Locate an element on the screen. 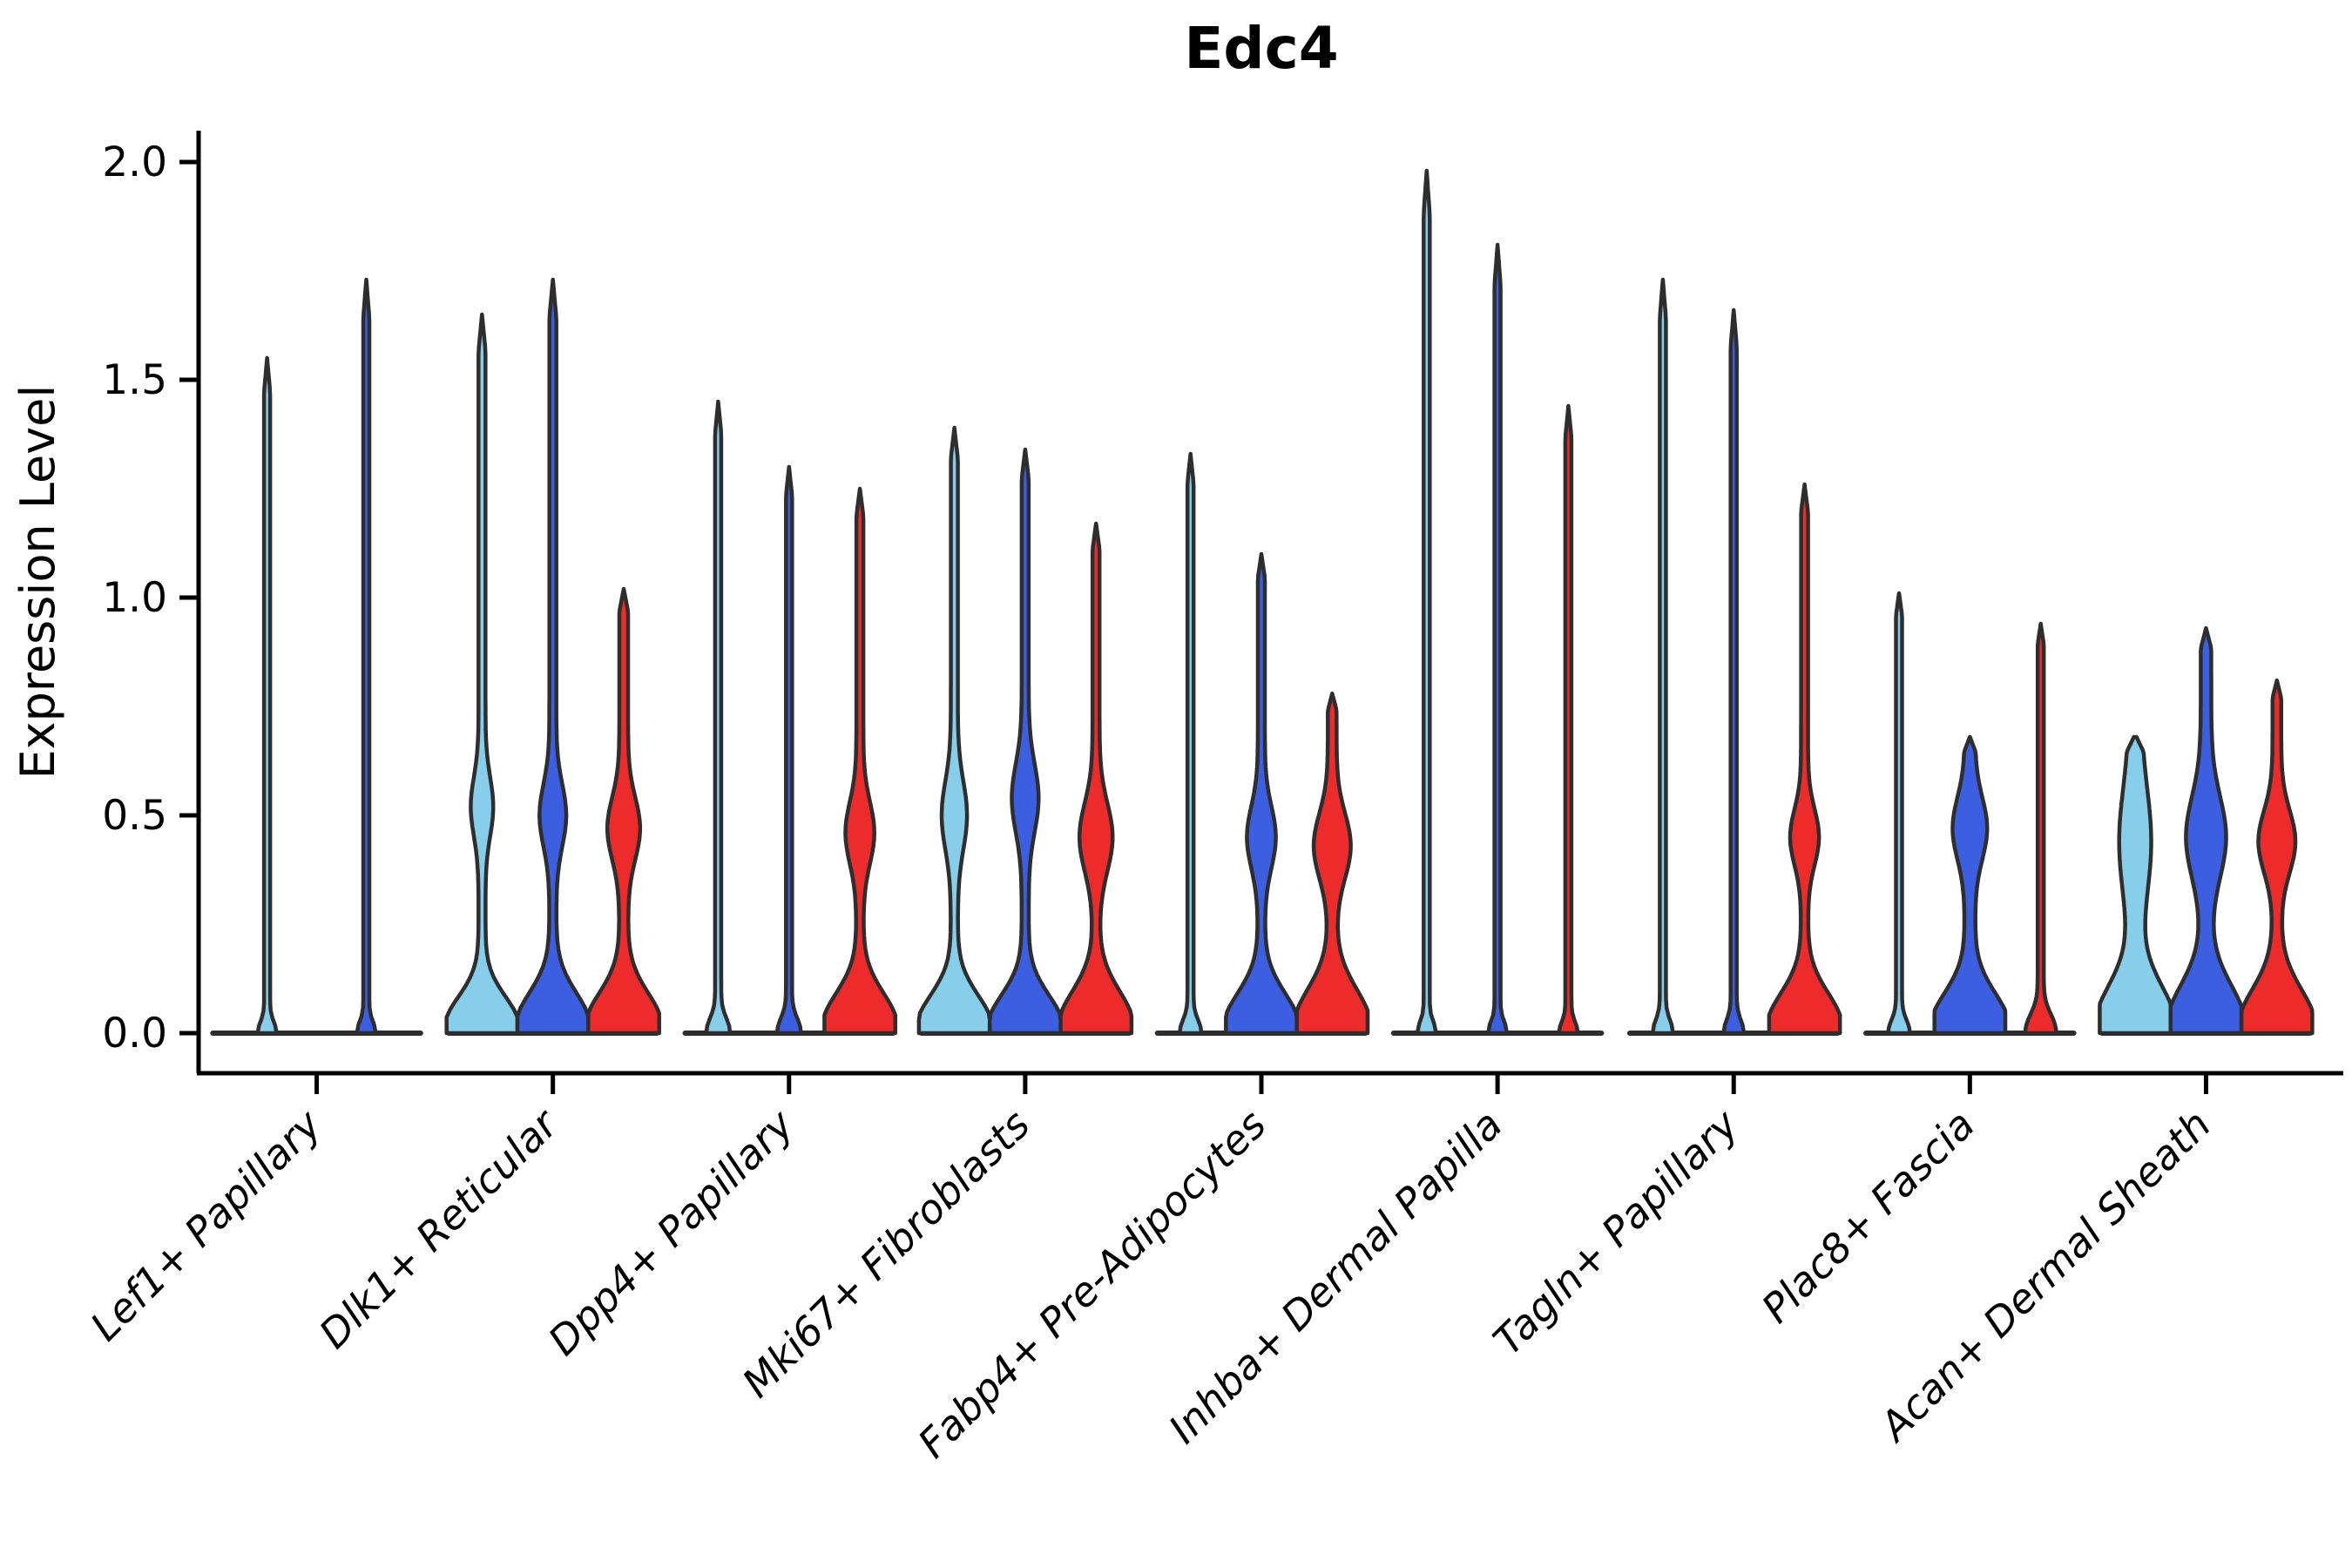 The width and height of the screenshot is (2352, 1568). y-tick-label: 0.0 is located at coordinates (134, 1034).